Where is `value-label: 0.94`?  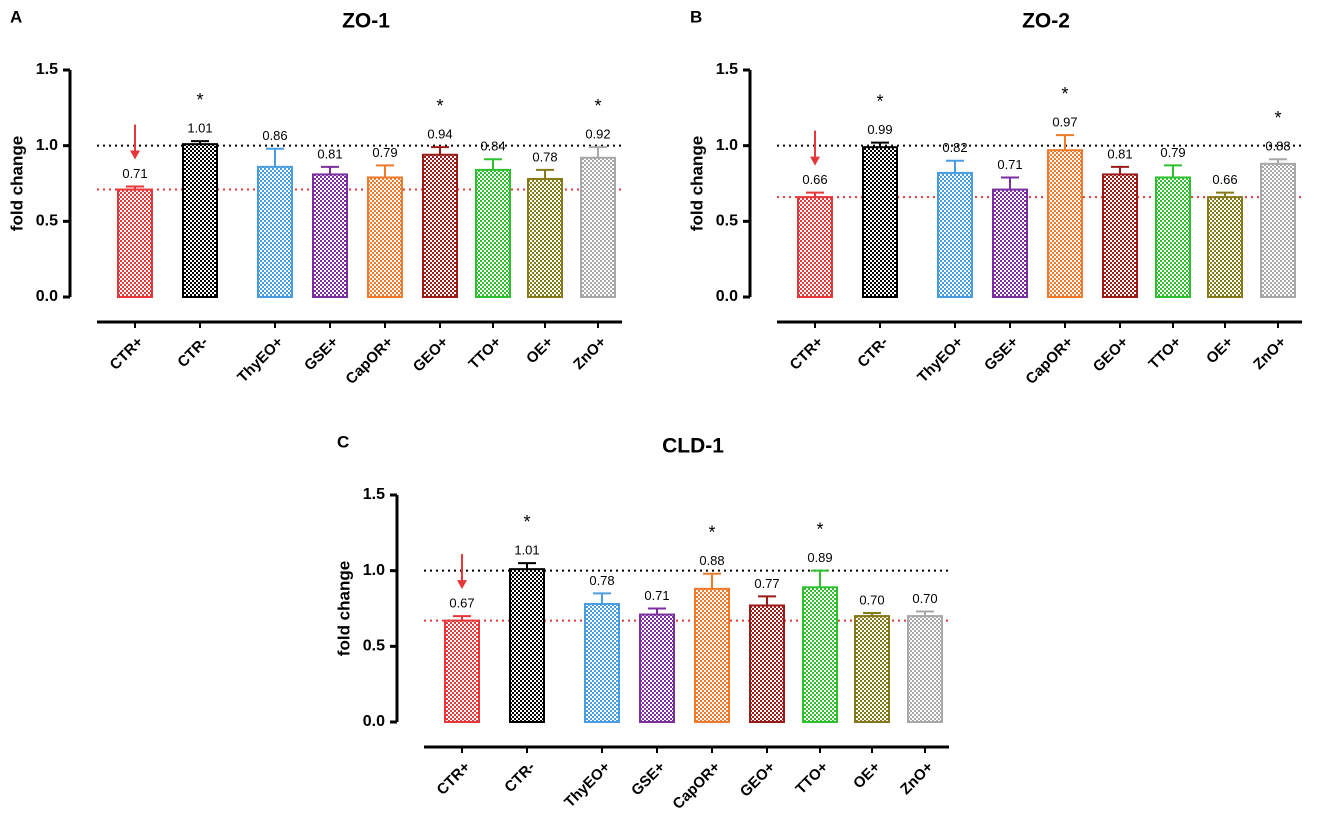
value-label: 0.94 is located at coordinates (439, 134).